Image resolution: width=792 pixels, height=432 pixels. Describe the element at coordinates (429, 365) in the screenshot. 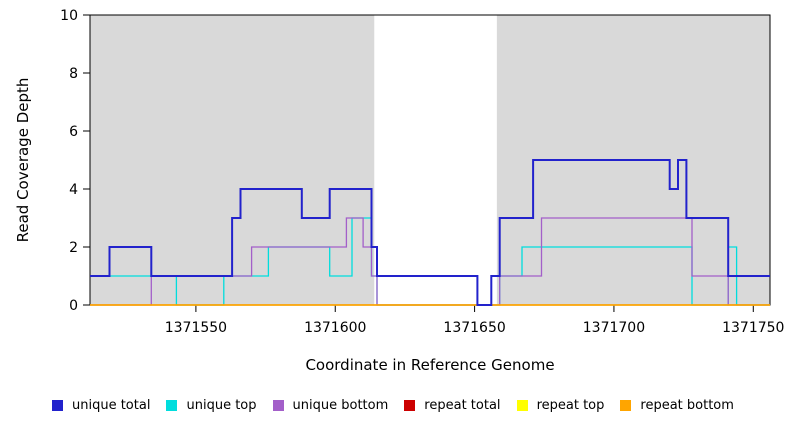

I see `x-axis-title: Coordinate in Reference Genome` at that location.